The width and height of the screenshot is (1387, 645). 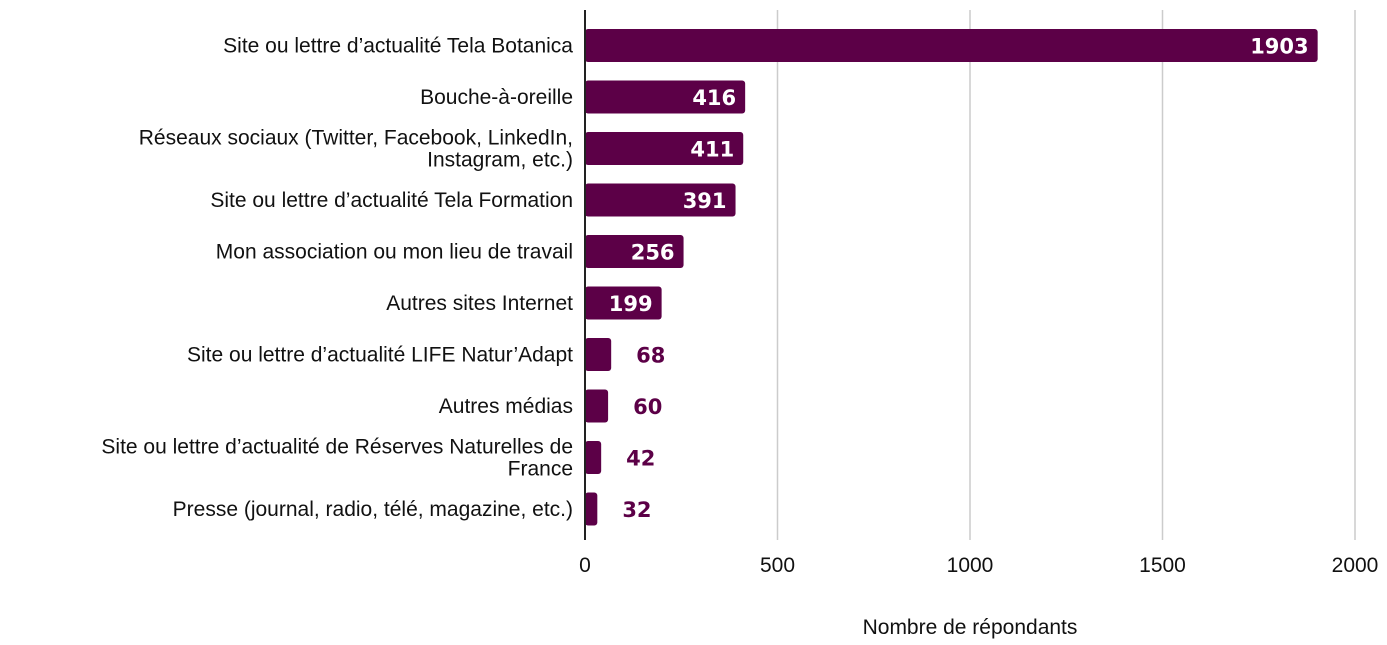 What do you see at coordinates (398, 46) in the screenshot?
I see `category-label: Site ou lettre d’actualité Tela Botanica` at bounding box center [398, 46].